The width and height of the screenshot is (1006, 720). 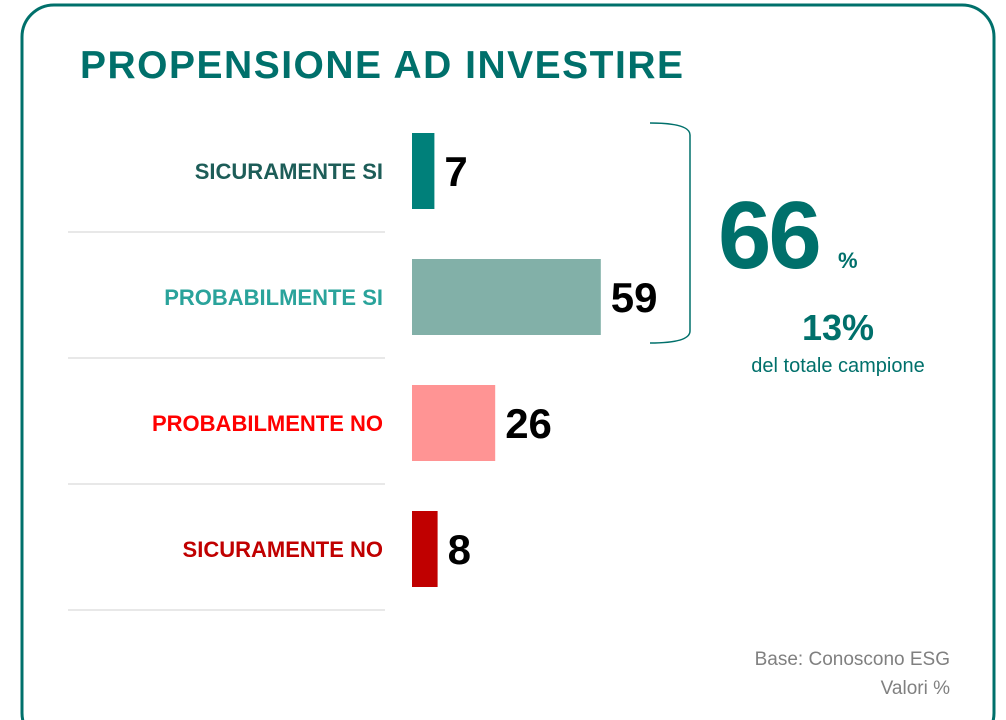 What do you see at coordinates (837, 366) in the screenshot?
I see `sample-caption: del totale campione` at bounding box center [837, 366].